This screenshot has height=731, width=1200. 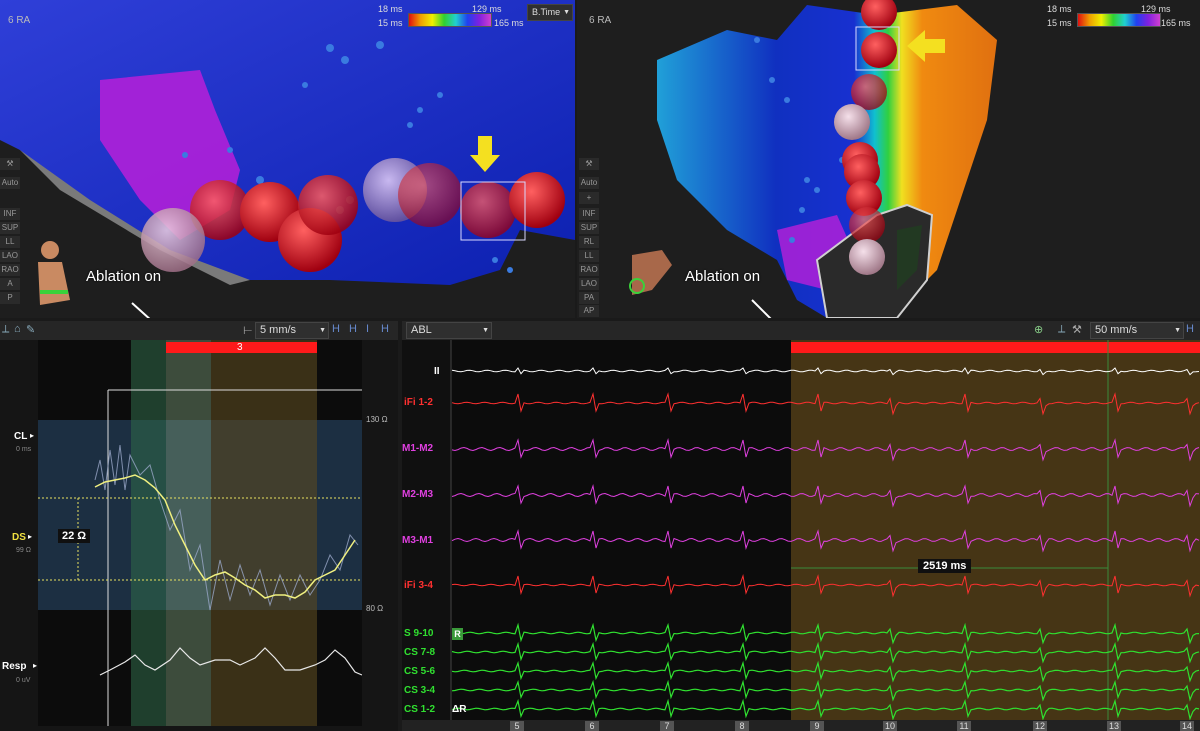 What do you see at coordinates (14, 666) in the screenshot?
I see `trend-channel-resp: Resp` at bounding box center [14, 666].